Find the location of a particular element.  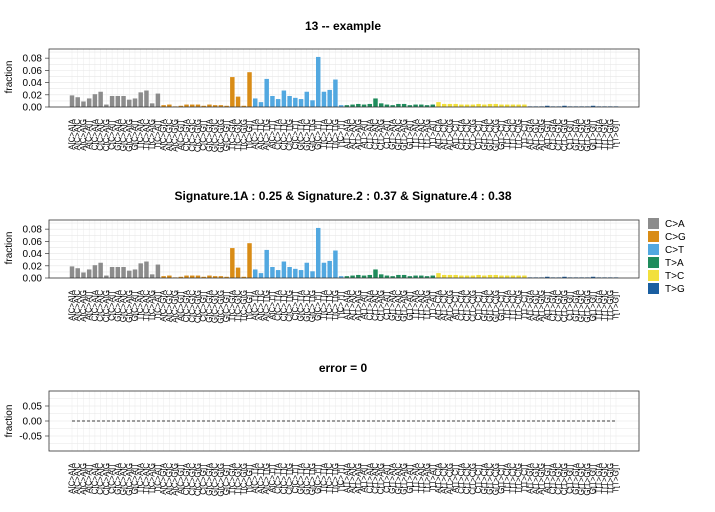

legend-label: C>A is located at coordinates (675, 224).